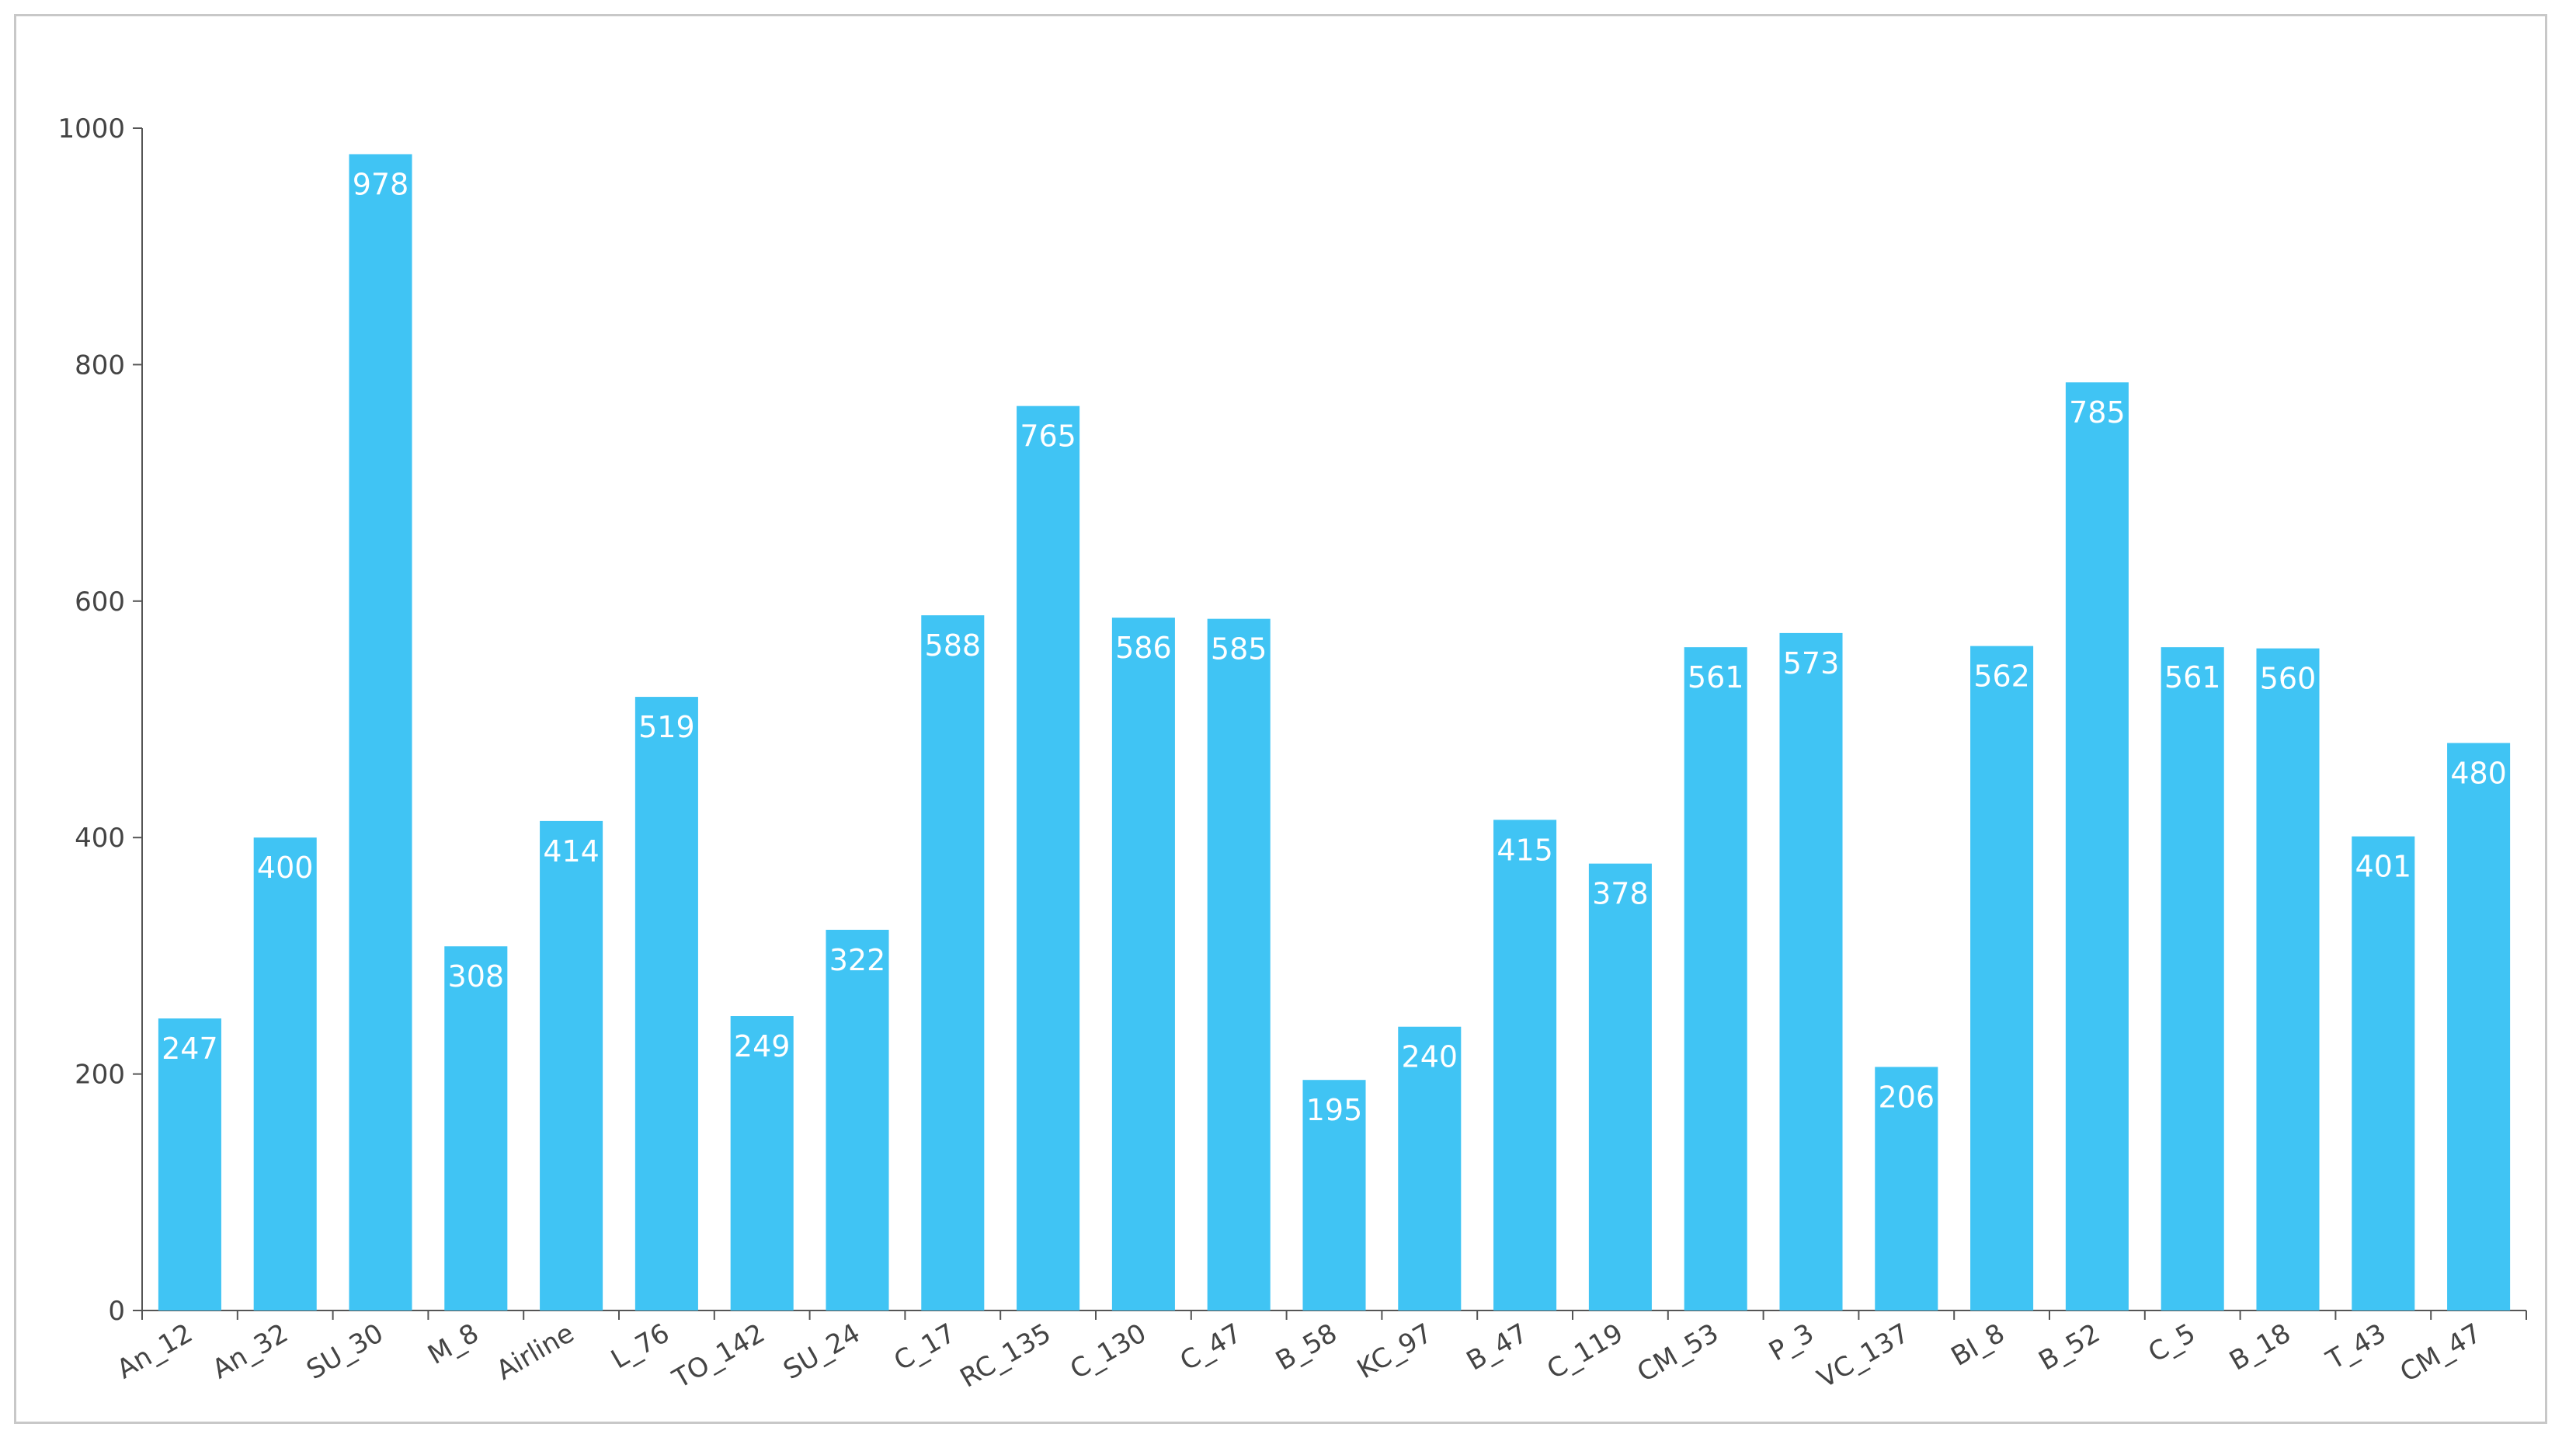 The width and height of the screenshot is (2576, 1441). What do you see at coordinates (2288, 679) in the screenshot?
I see `data-label: 560` at bounding box center [2288, 679].